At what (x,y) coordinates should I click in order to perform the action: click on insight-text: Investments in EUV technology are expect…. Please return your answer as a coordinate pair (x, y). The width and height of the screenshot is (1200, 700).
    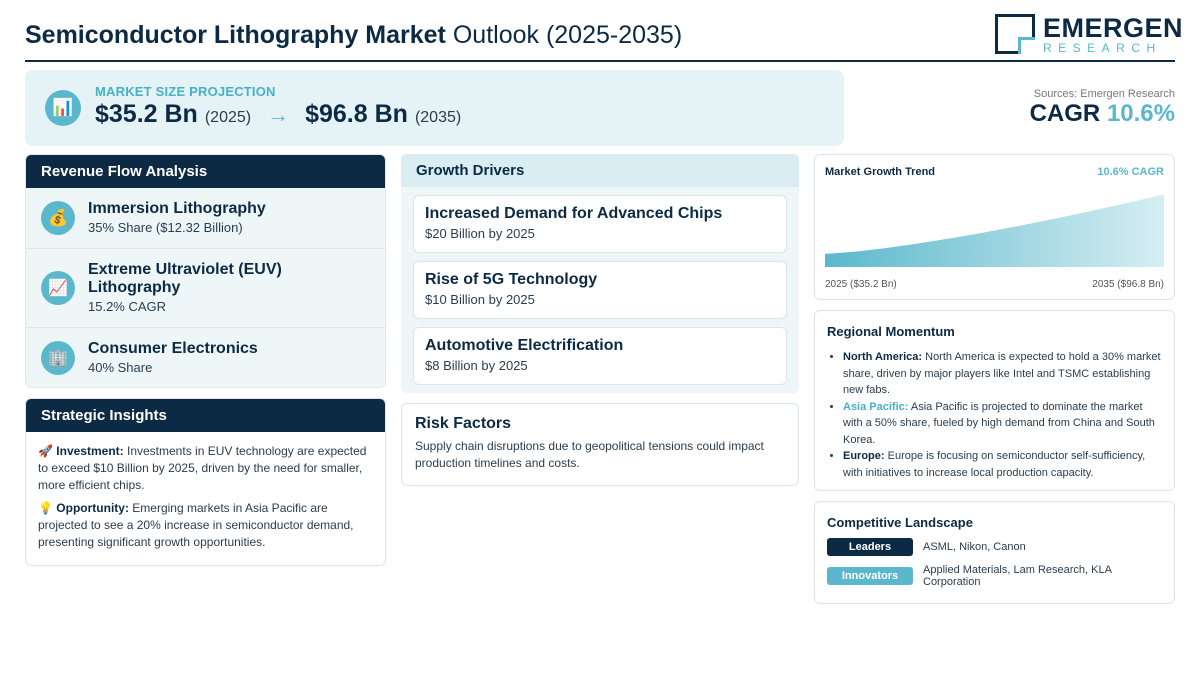
    Looking at the image, I should click on (202, 468).